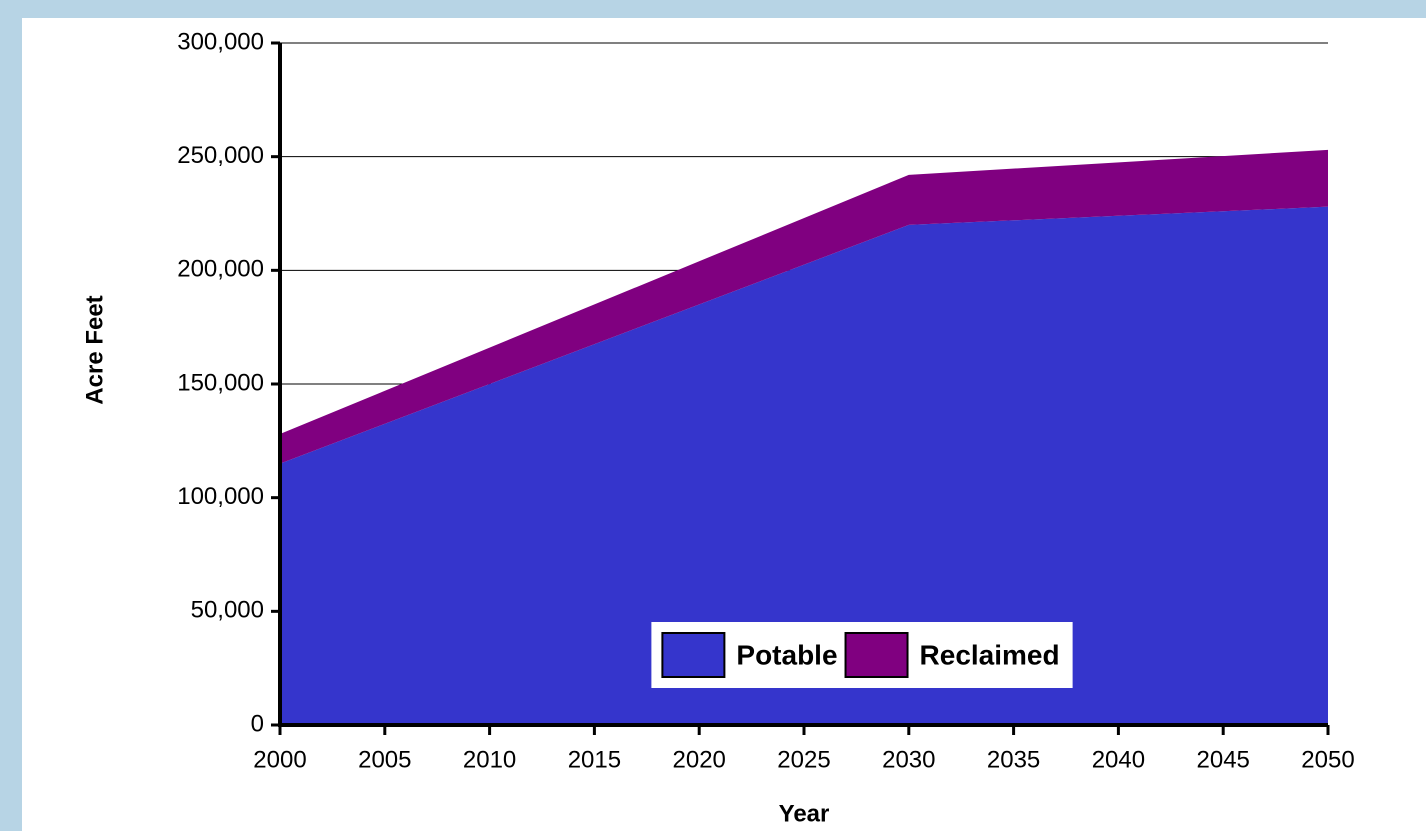  I want to click on legend-label: Reclaimed, so click(990, 654).